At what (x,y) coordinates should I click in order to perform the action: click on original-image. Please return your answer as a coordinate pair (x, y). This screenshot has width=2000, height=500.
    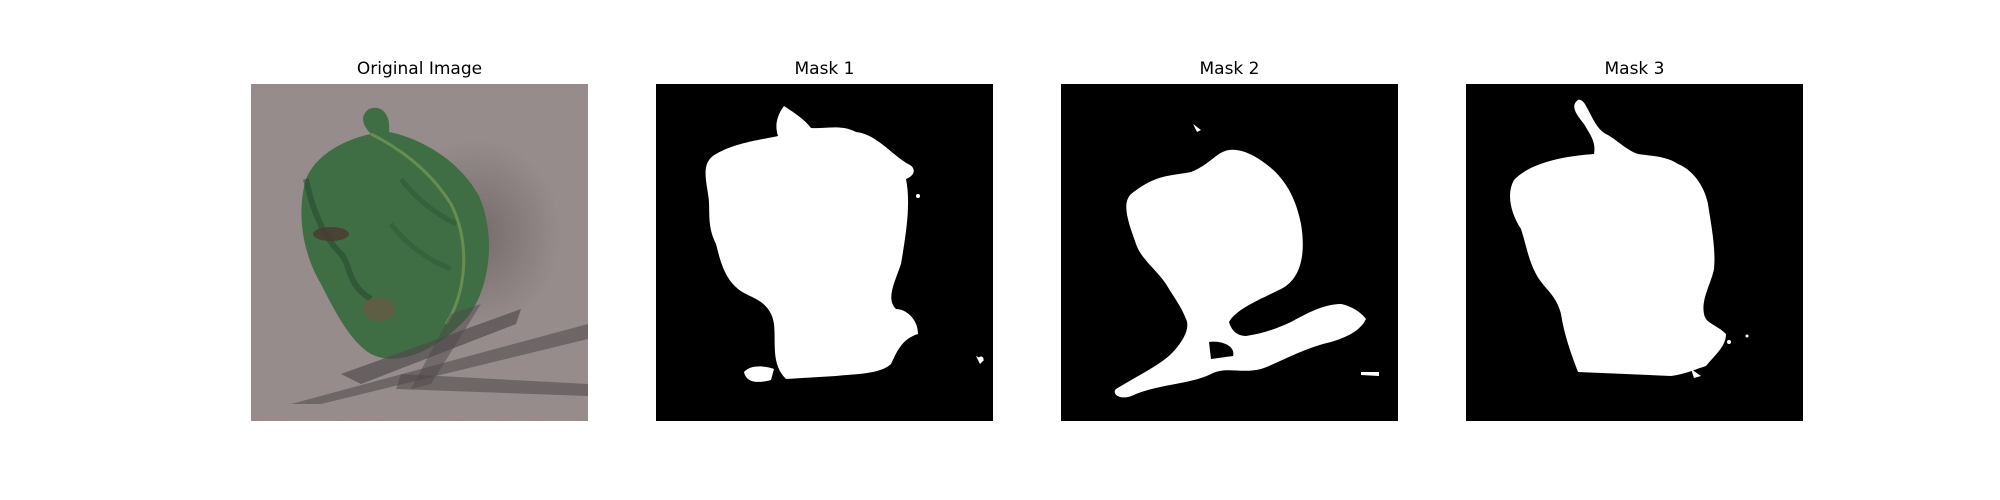
    Looking at the image, I should click on (419, 252).